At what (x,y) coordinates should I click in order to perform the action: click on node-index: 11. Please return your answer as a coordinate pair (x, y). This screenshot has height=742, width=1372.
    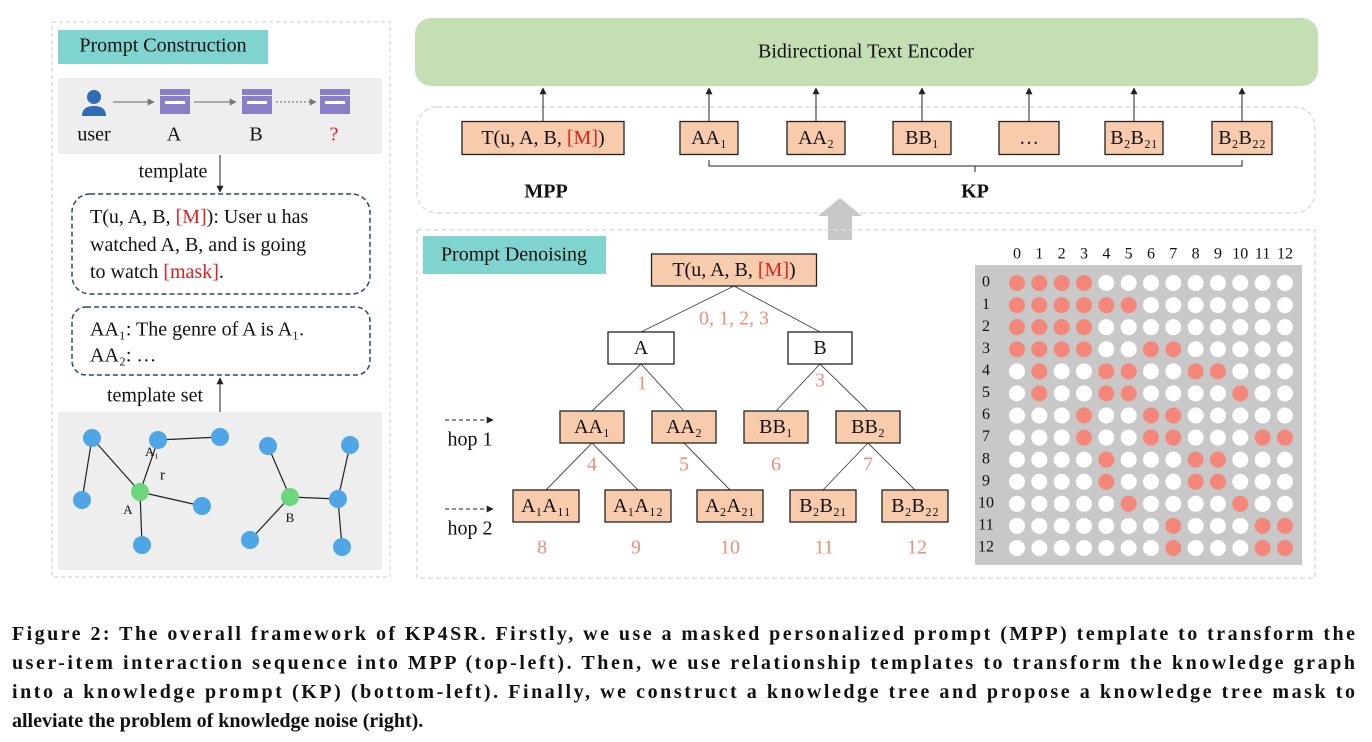
    Looking at the image, I should click on (823, 548).